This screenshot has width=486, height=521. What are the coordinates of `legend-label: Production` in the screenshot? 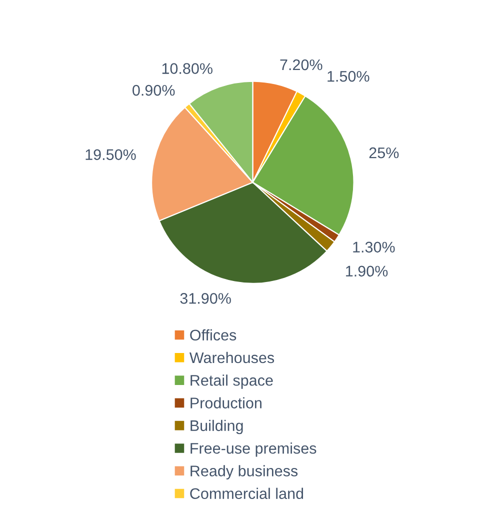 It's located at (226, 402).